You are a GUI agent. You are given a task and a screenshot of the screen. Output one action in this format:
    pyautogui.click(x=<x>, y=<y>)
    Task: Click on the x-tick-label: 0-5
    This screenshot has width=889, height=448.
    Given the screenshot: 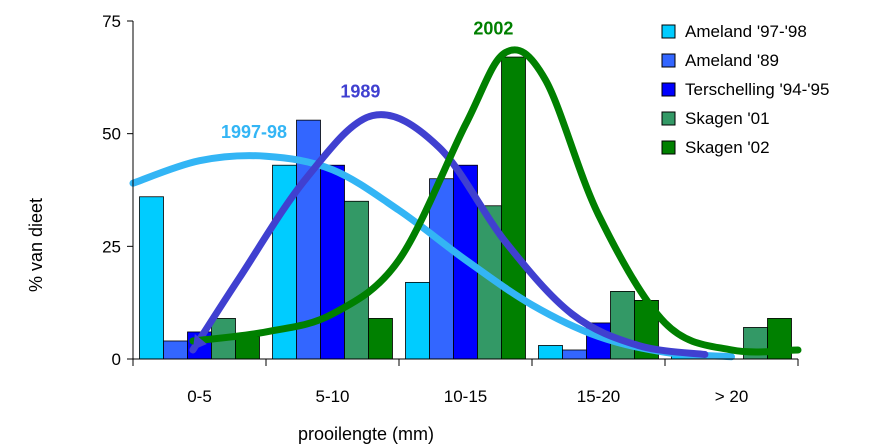 What is the action you would take?
    pyautogui.click(x=199, y=396)
    